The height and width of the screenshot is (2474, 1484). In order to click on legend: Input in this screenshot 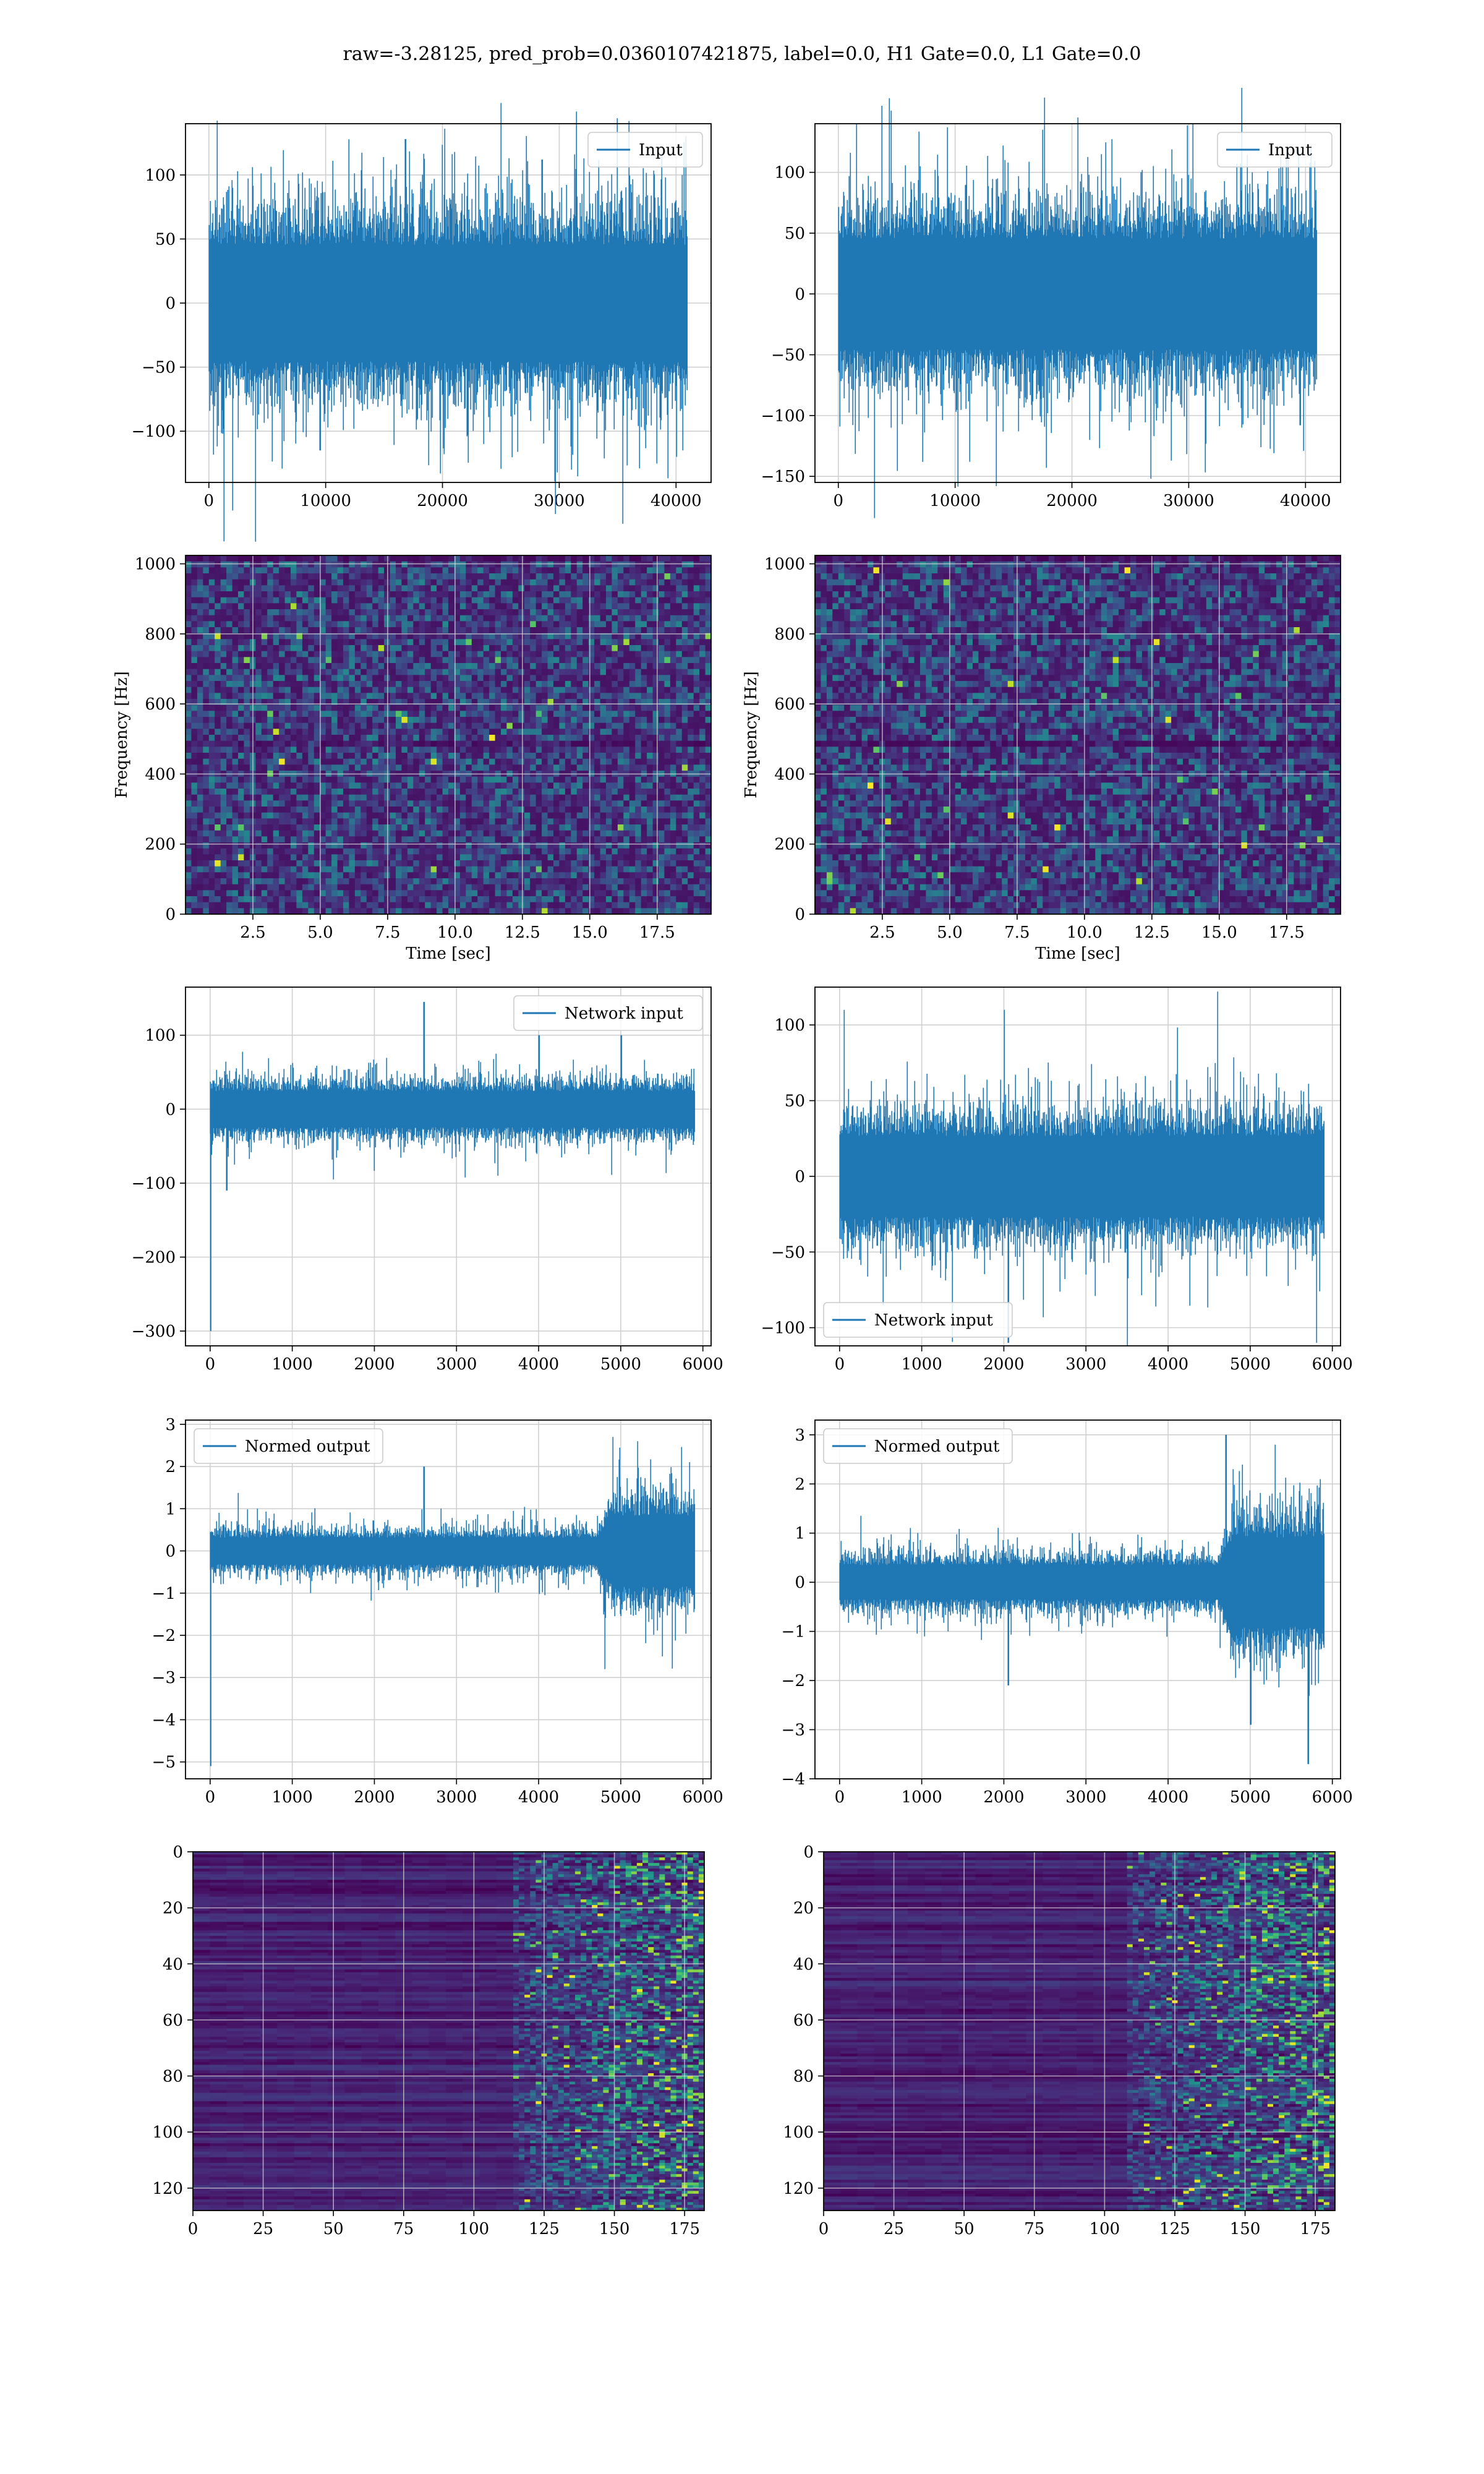, I will do `click(645, 149)`.